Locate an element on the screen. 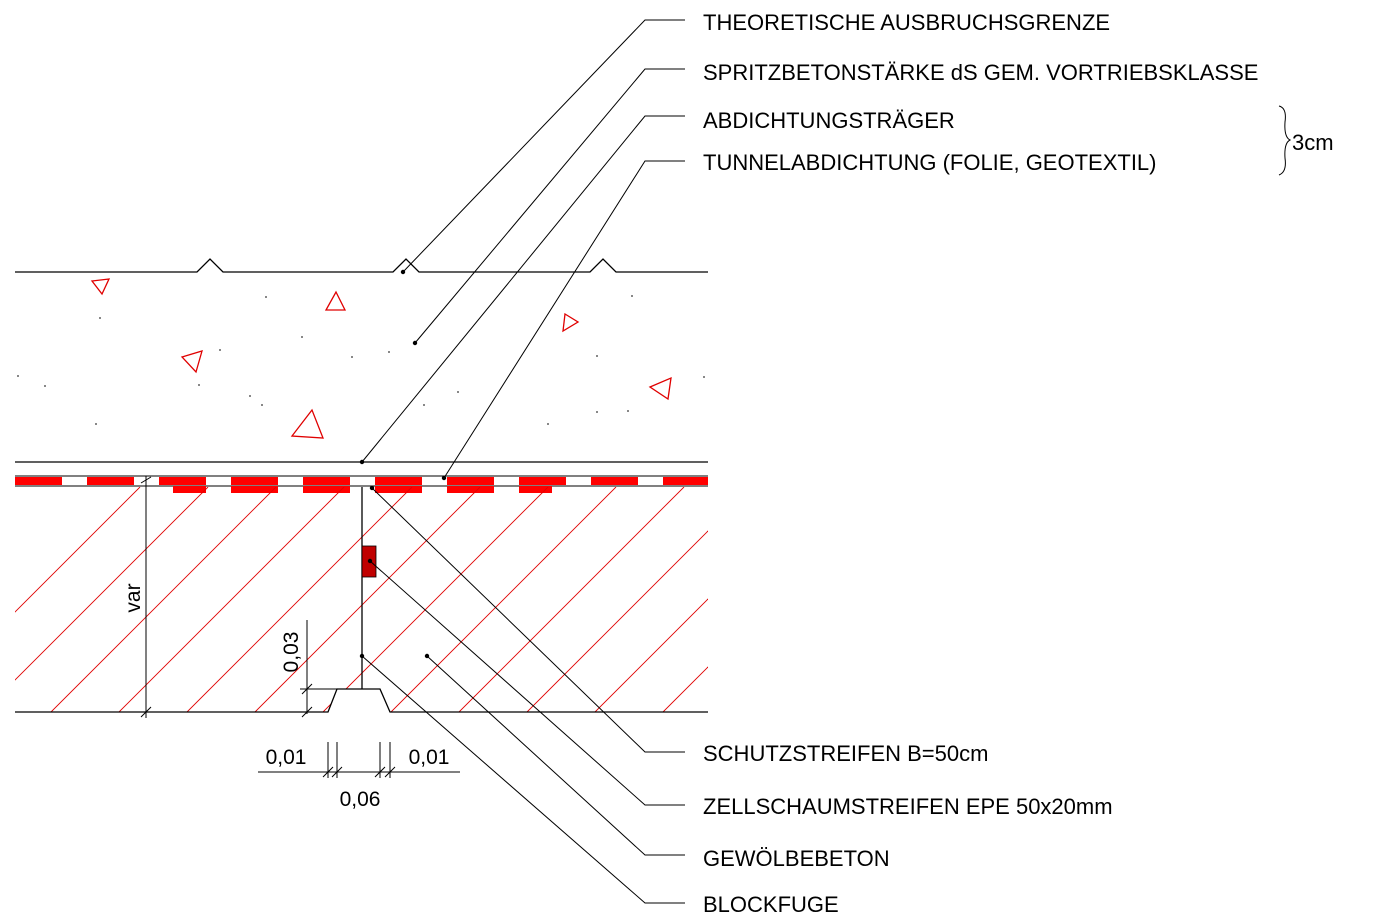 The image size is (1374, 918). label-vault-concrete: GEWÖLBEBETON is located at coordinates (796, 858).